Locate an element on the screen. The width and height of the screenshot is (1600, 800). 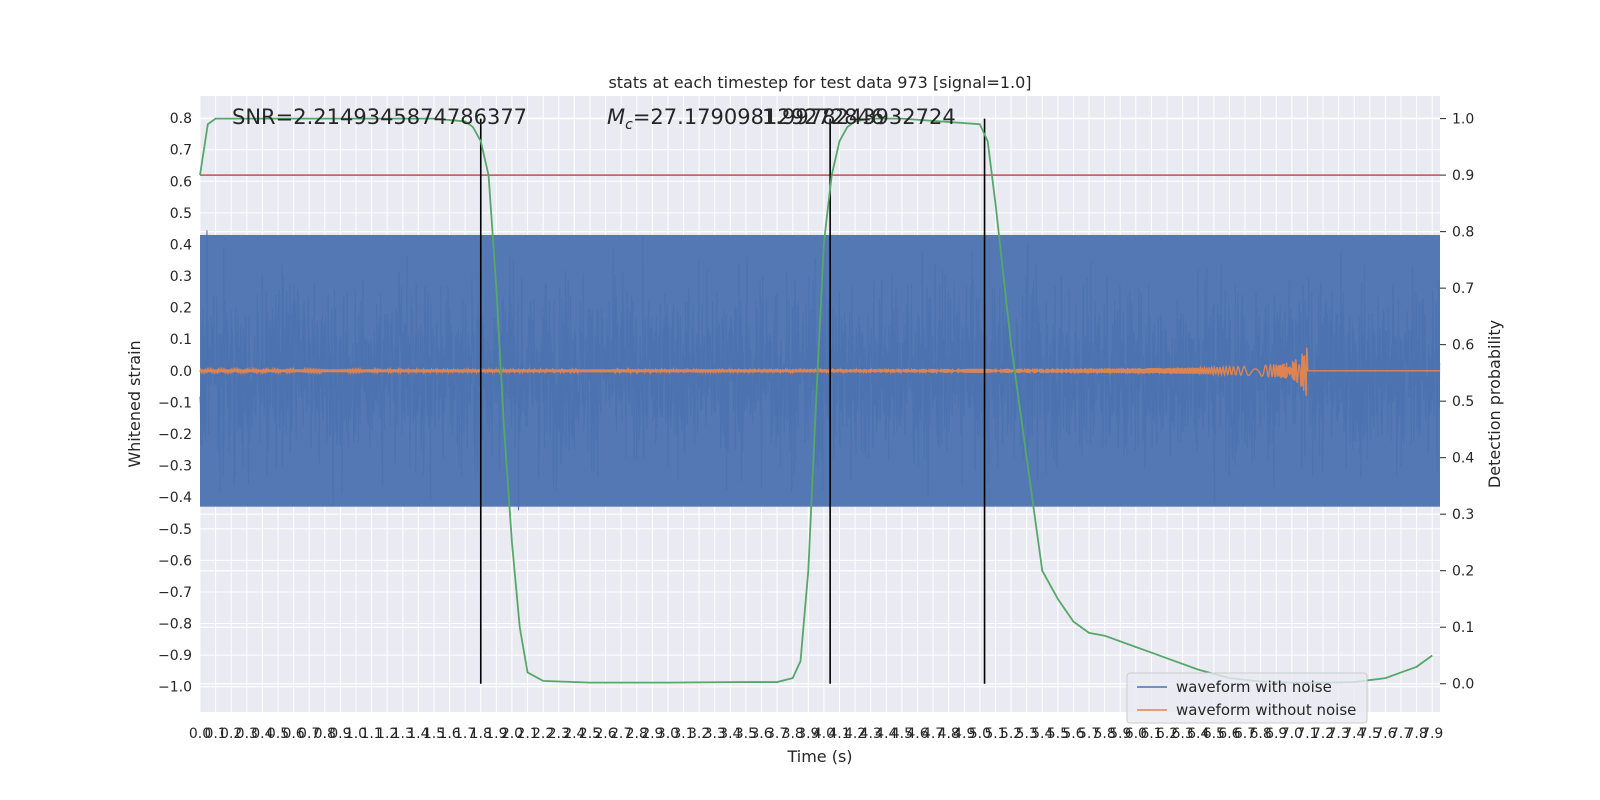
x-tick-label: 3.5 is located at coordinates (746, 734).